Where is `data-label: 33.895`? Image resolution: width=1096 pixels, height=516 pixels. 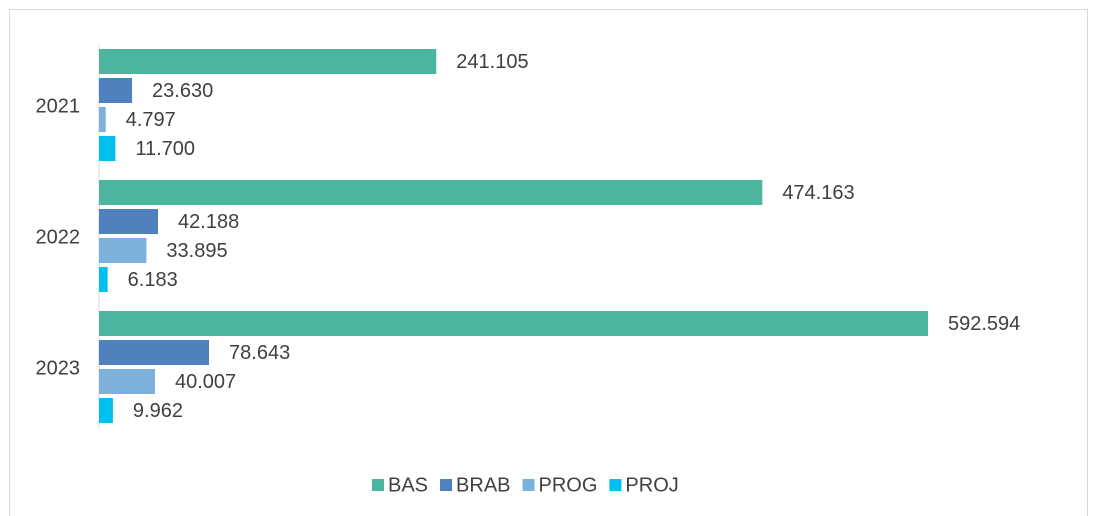 data-label: 33.895 is located at coordinates (196, 251).